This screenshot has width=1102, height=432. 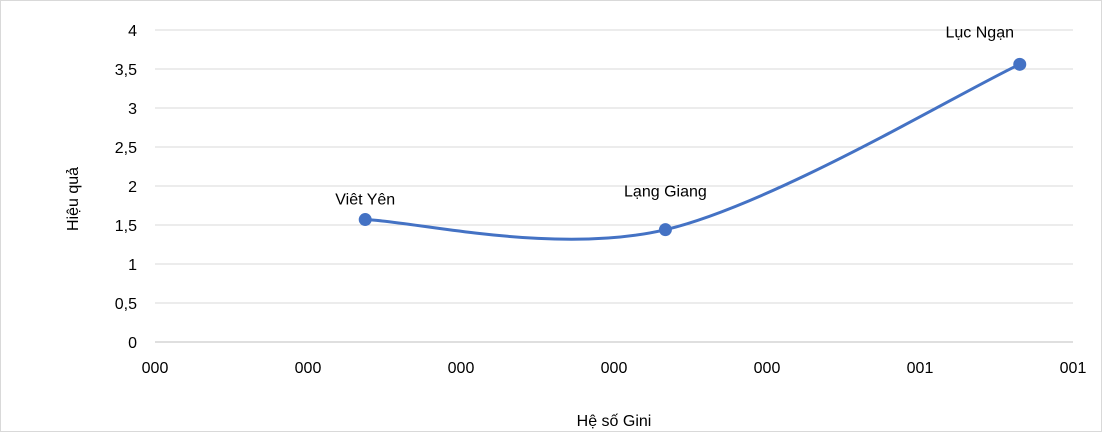 What do you see at coordinates (132, 109) in the screenshot?
I see `y-tick-label: 3` at bounding box center [132, 109].